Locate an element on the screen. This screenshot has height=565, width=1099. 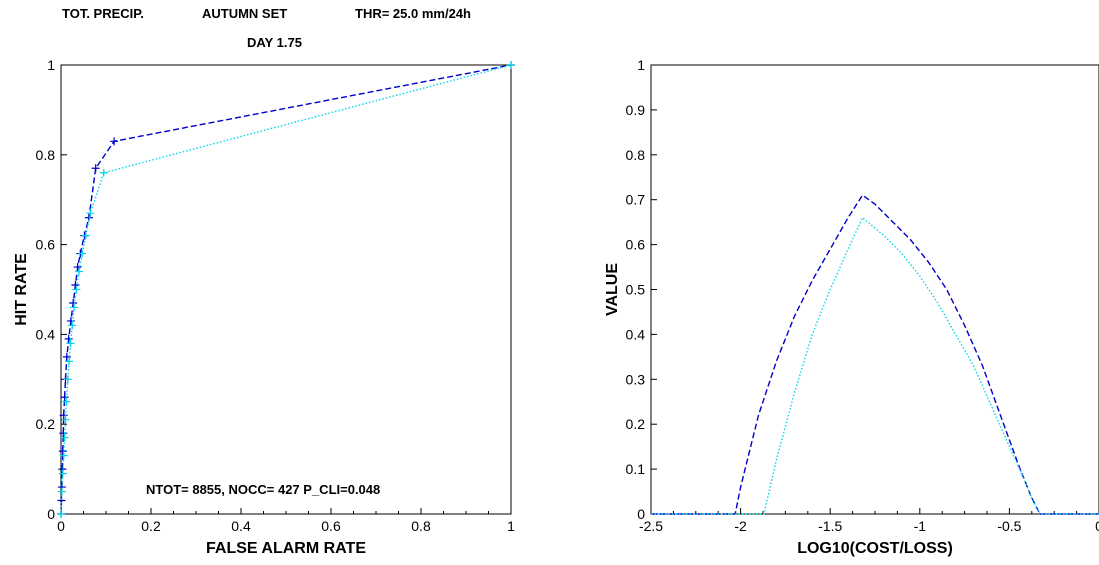
header-field: TOT. PRECIP. is located at coordinates (103, 13).